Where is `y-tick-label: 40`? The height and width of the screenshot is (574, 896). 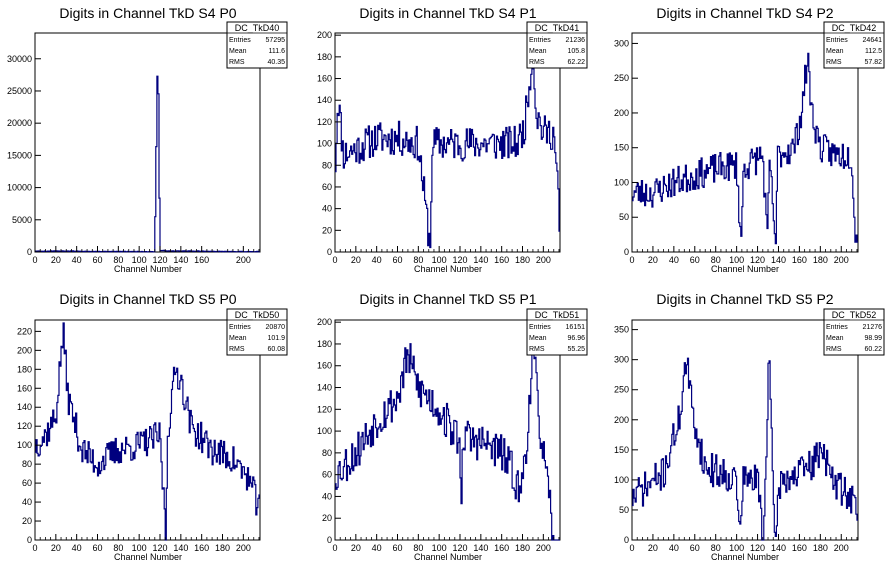
y-tick-label: 40 is located at coordinates (327, 496).